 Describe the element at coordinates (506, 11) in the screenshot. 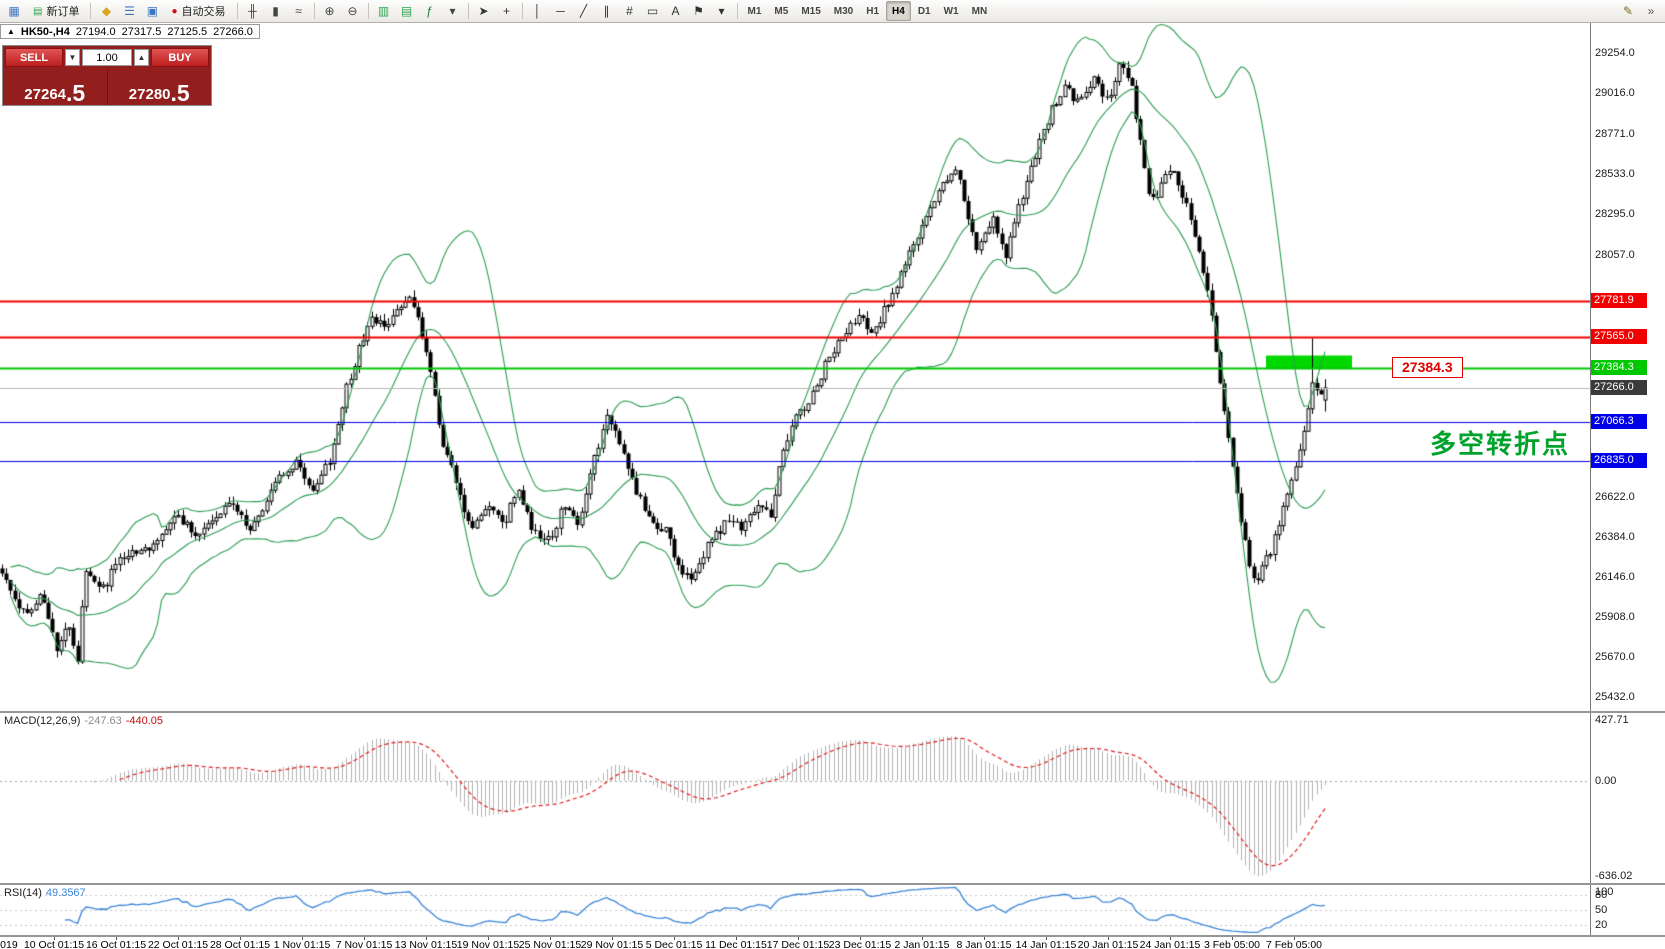

I see `crosshair-icon: +` at that location.